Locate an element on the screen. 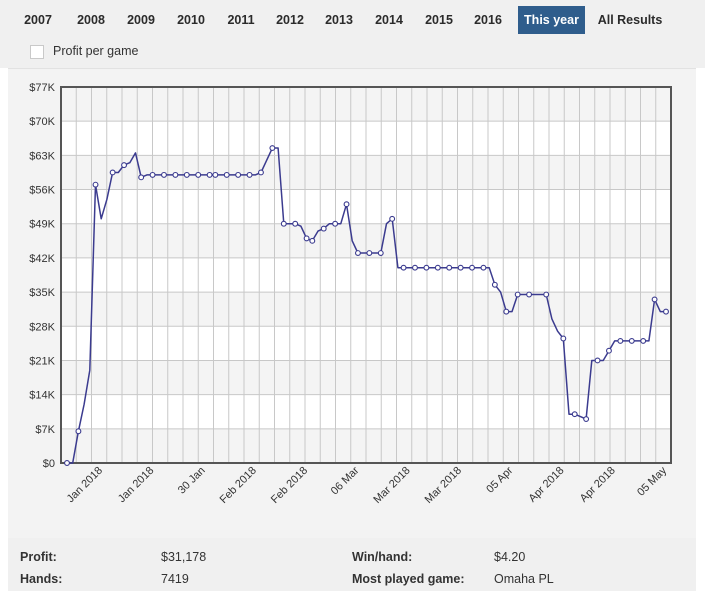 The width and height of the screenshot is (705, 591). tab-2015: 2015 is located at coordinates (439, 20).